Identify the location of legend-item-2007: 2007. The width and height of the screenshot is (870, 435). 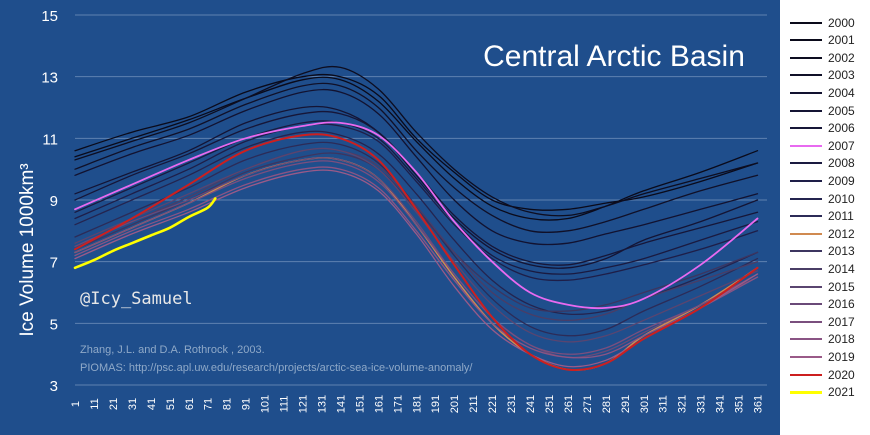
(817, 145).